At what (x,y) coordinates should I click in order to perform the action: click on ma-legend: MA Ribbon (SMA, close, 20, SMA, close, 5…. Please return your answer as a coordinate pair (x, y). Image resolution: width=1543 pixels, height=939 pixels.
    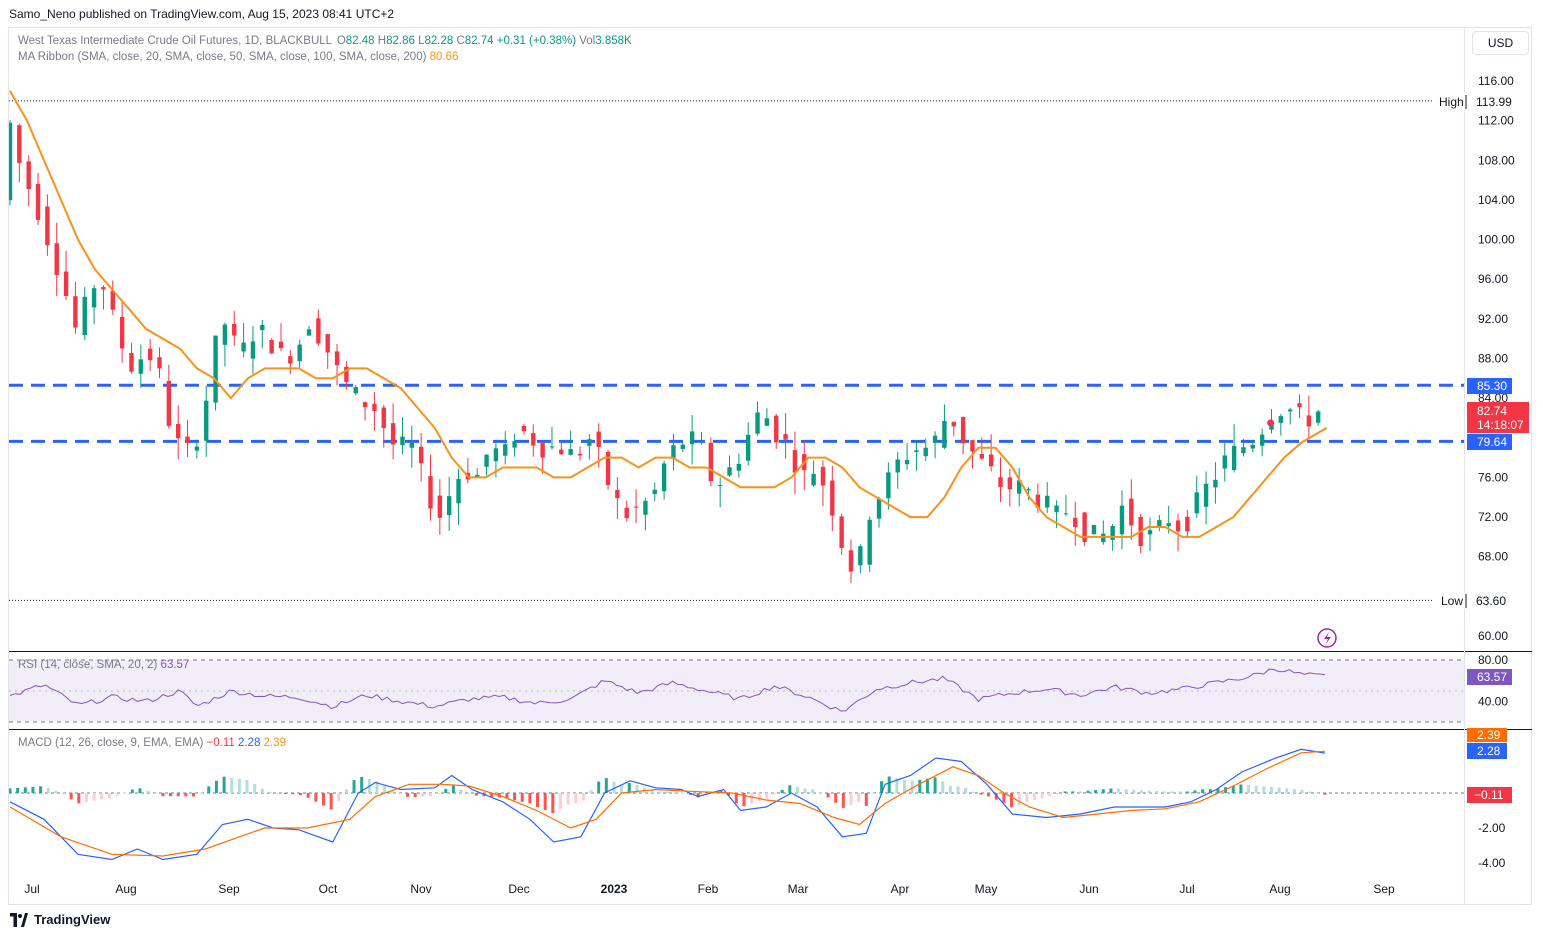
    Looking at the image, I should click on (238, 57).